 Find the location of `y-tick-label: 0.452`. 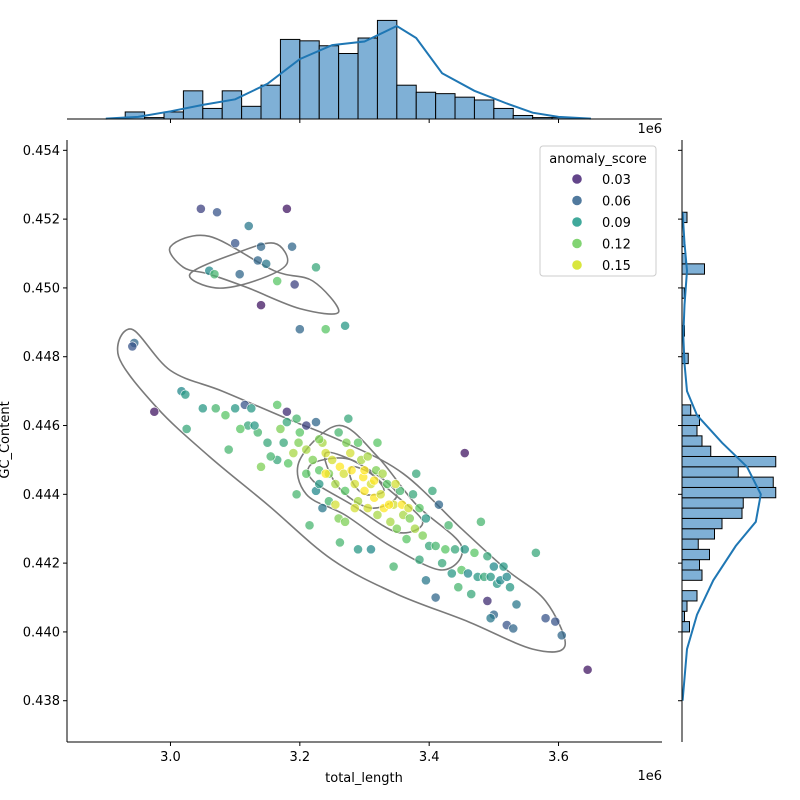

y-tick-label: 0.452 is located at coordinates (41, 220).